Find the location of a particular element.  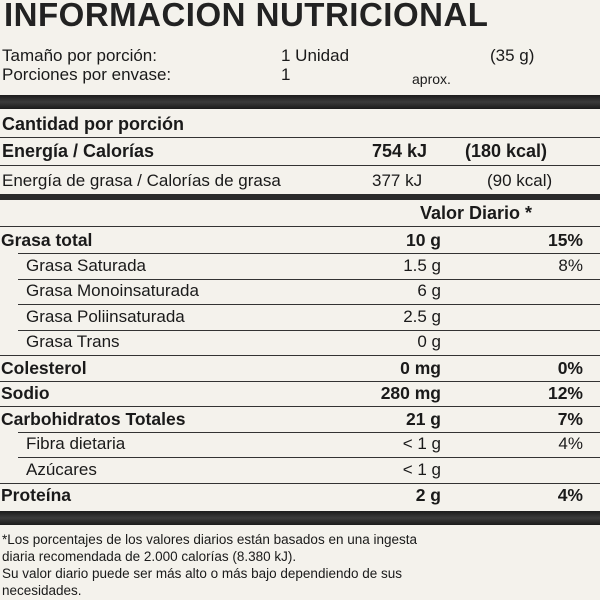

nutrient-row: Grasa Trans 0 g is located at coordinates (300, 343).